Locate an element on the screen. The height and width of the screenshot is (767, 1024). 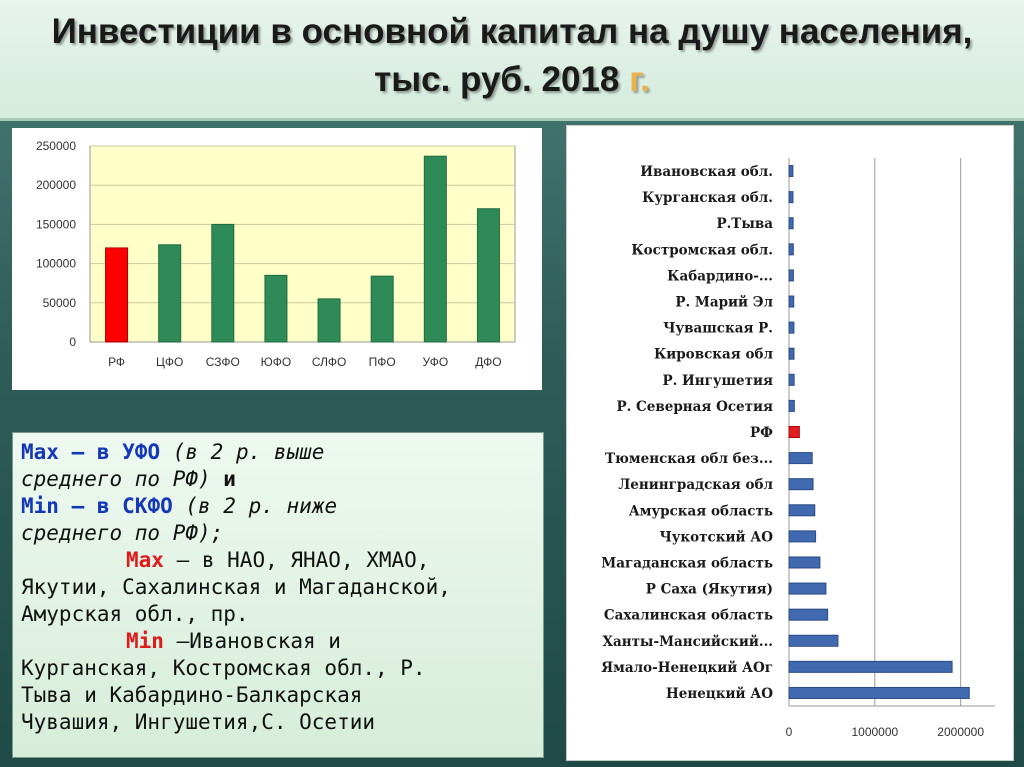
text-line-8: Min –Ивановская и is located at coordinates (278, 641).